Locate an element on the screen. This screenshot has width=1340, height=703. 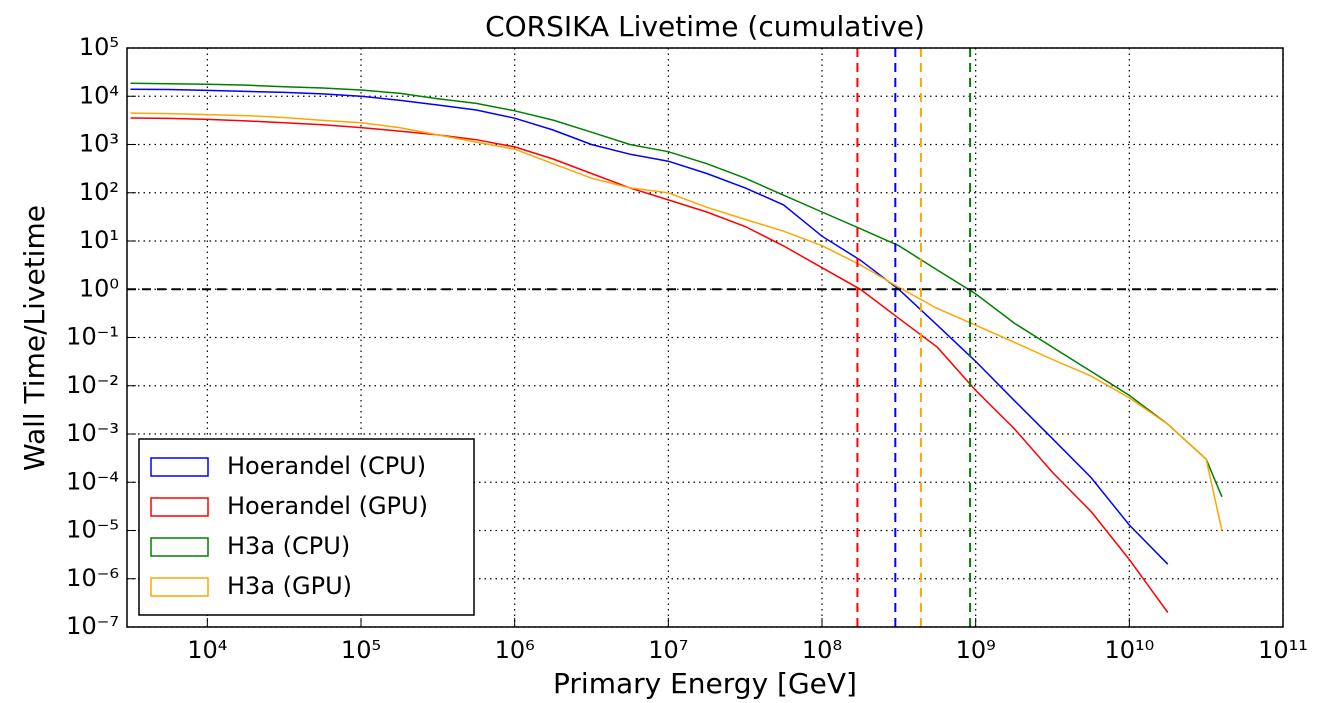
x-tick-label: 10⁴ is located at coordinates (207, 650).